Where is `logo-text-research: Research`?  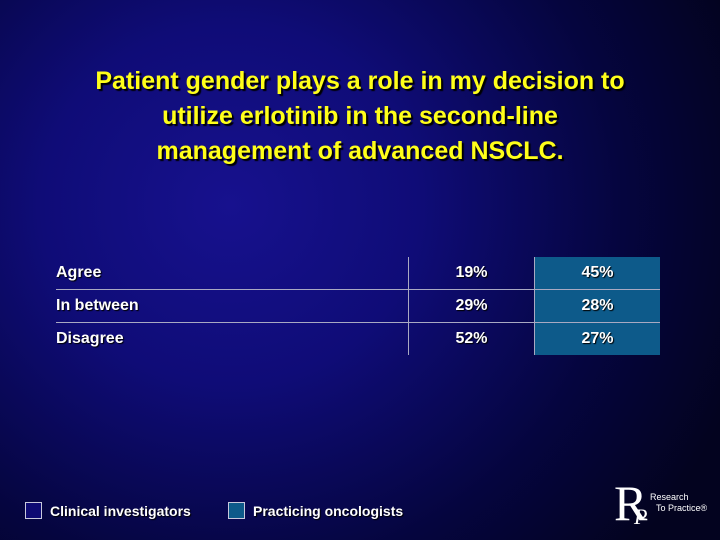 logo-text-research: Research is located at coordinates (669, 497).